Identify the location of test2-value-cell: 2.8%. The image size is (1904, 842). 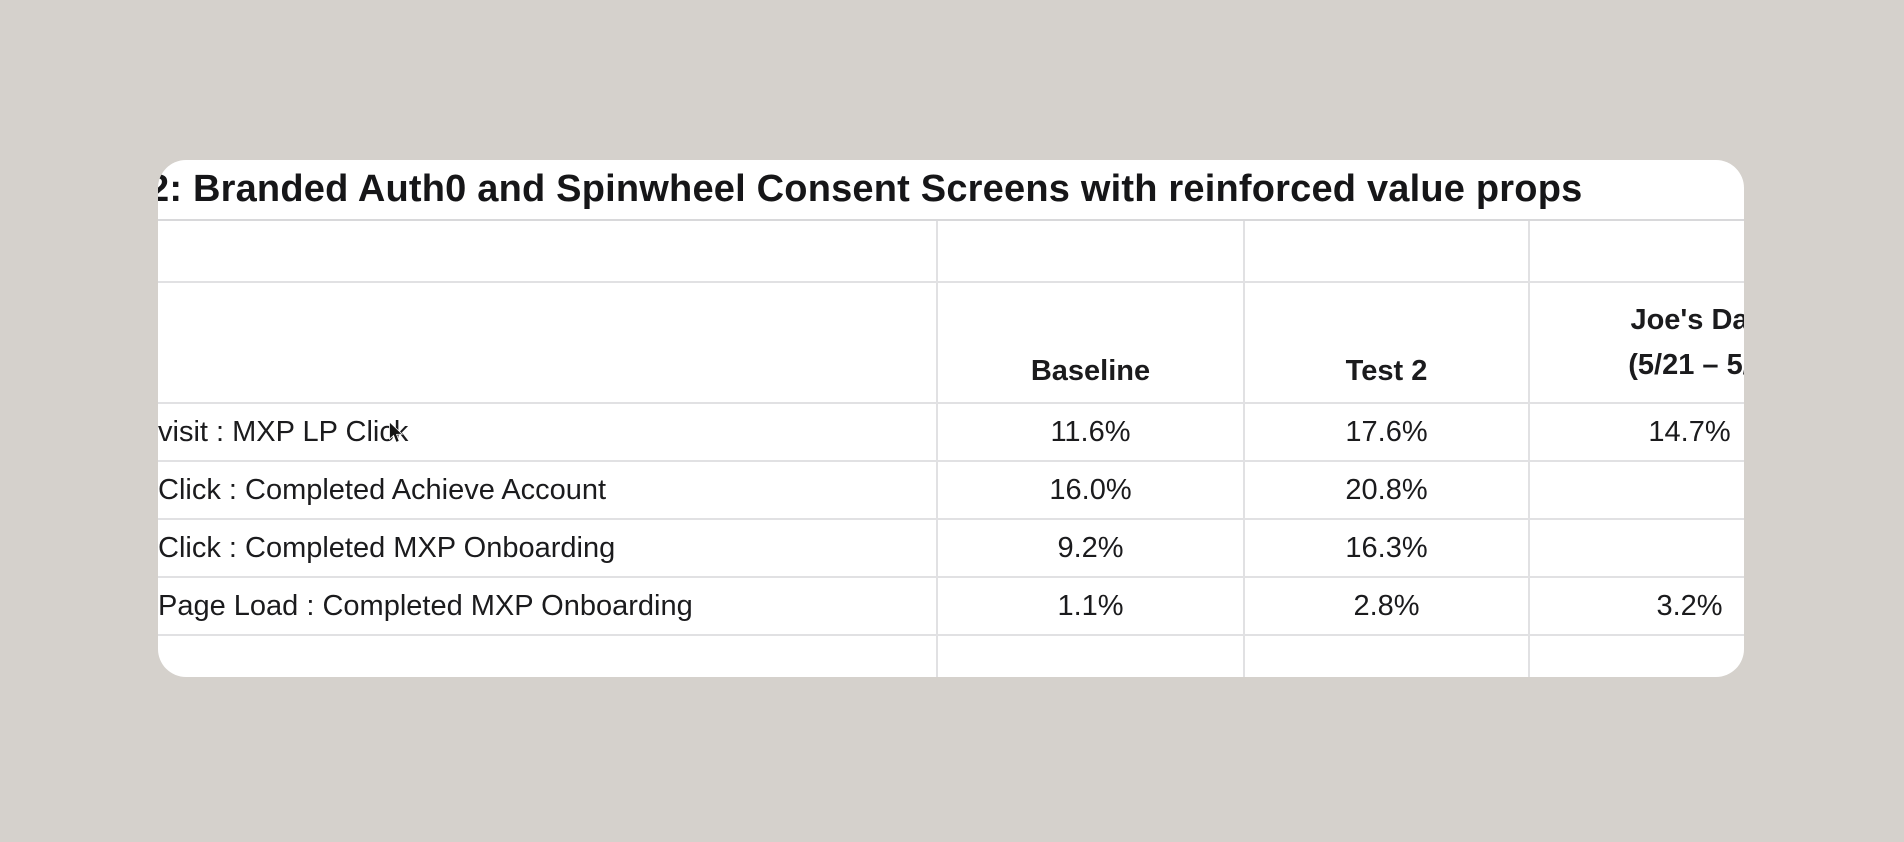
(1386, 606).